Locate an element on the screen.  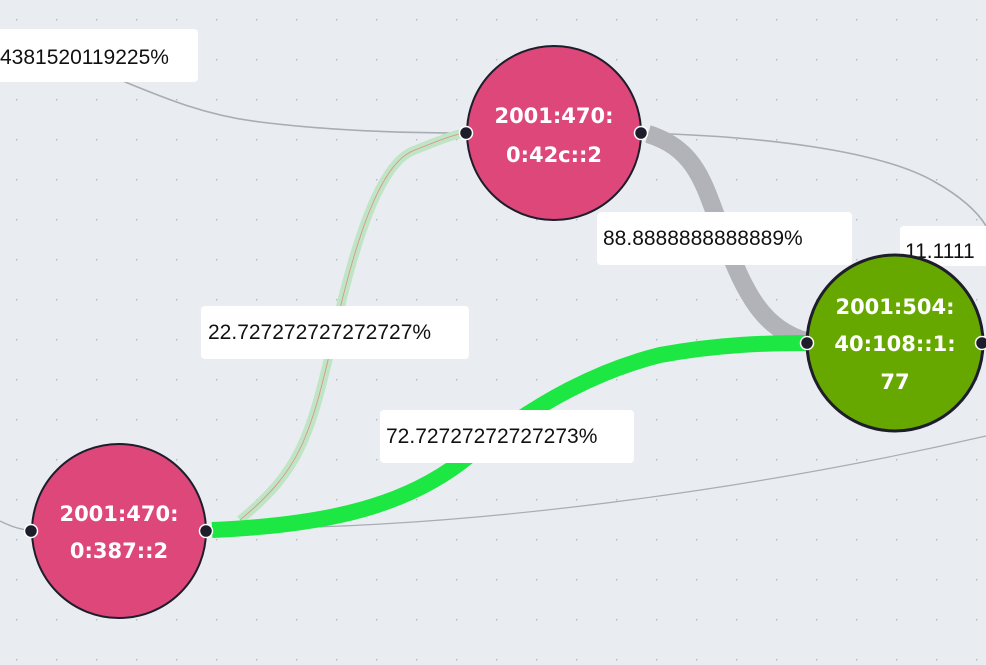
node-label-line: 40:108::1: is located at coordinates (894, 344).